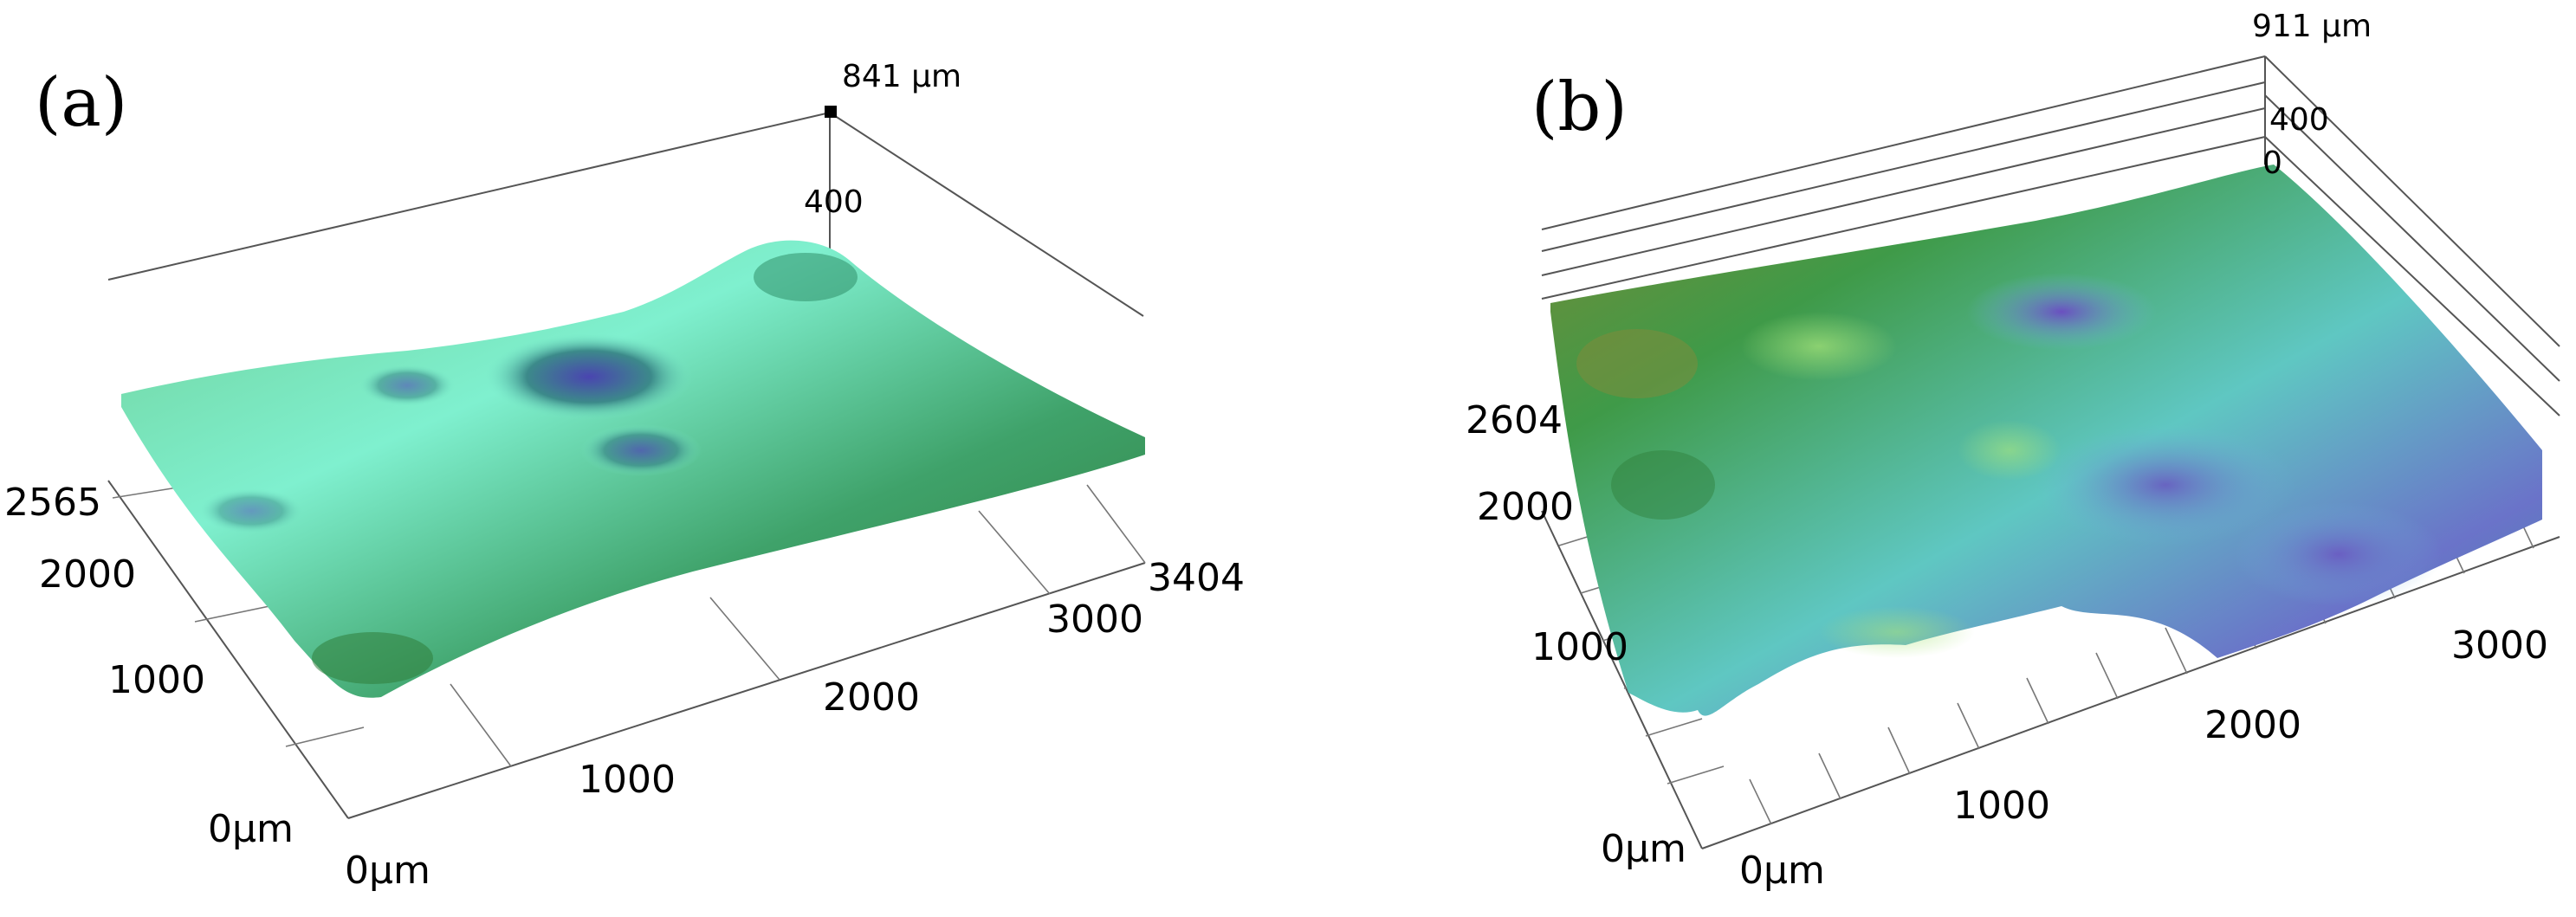 The height and width of the screenshot is (917, 2576). Describe the element at coordinates (52, 503) in the screenshot. I see `panel-a-y-max: 2565` at that location.